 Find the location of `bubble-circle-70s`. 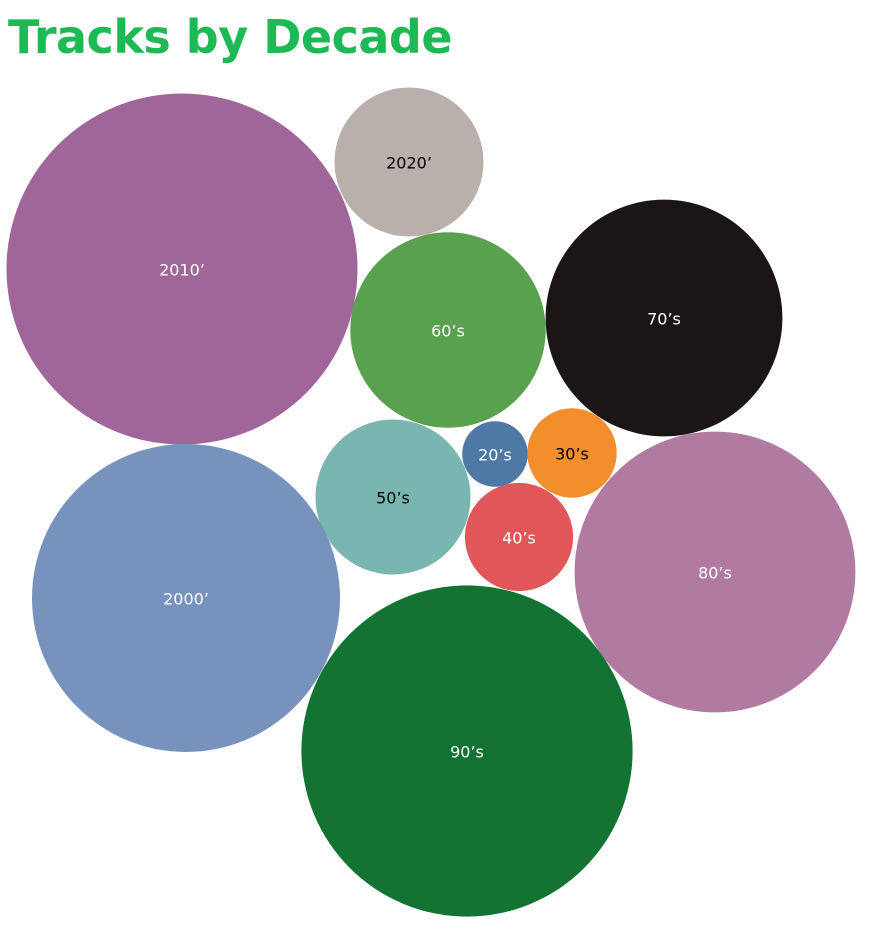

bubble-circle-70s is located at coordinates (664, 318).